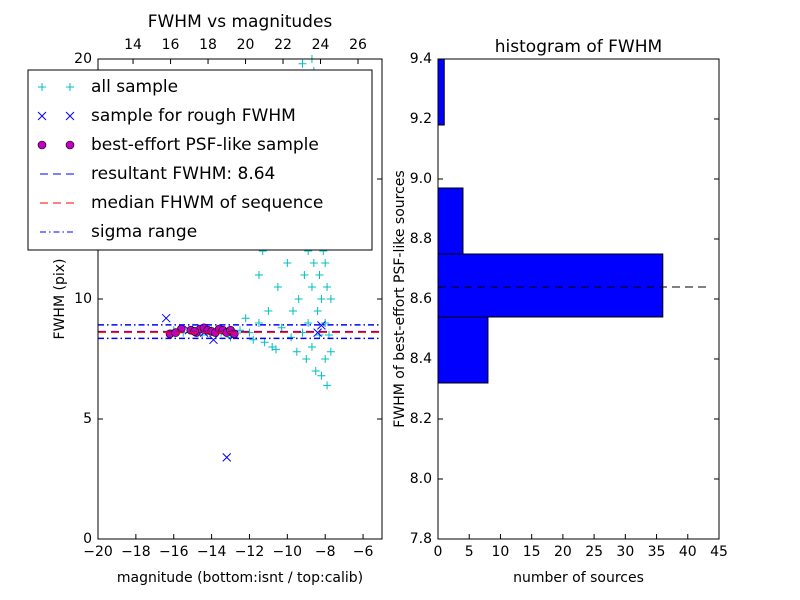  I want to click on x-tick-label: −18, so click(136, 552).